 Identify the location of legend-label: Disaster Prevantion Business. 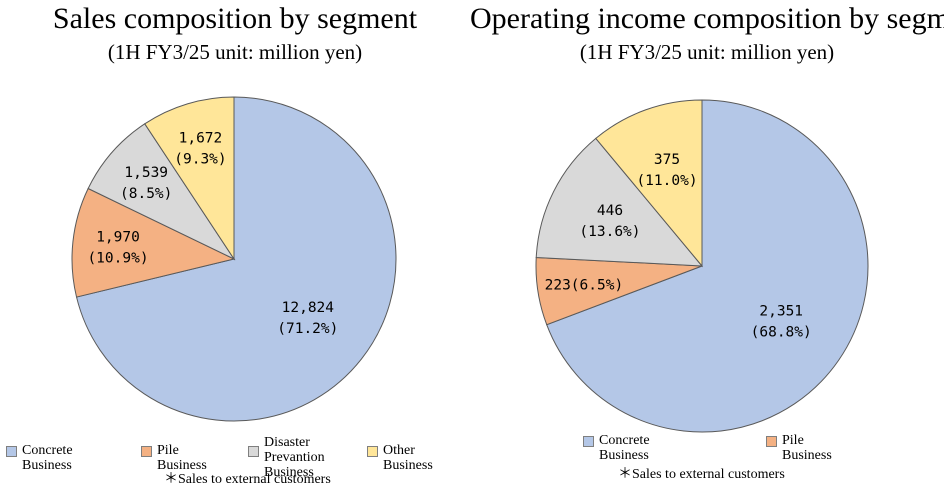
(294, 457).